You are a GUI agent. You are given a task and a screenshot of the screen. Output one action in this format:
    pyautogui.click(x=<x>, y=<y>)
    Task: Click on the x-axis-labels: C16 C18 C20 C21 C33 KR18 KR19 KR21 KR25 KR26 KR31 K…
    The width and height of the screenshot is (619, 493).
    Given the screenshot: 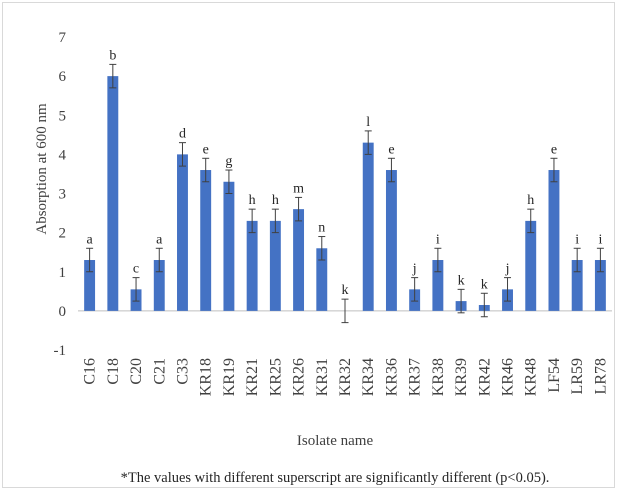 What is the action you would take?
    pyautogui.click(x=346, y=377)
    